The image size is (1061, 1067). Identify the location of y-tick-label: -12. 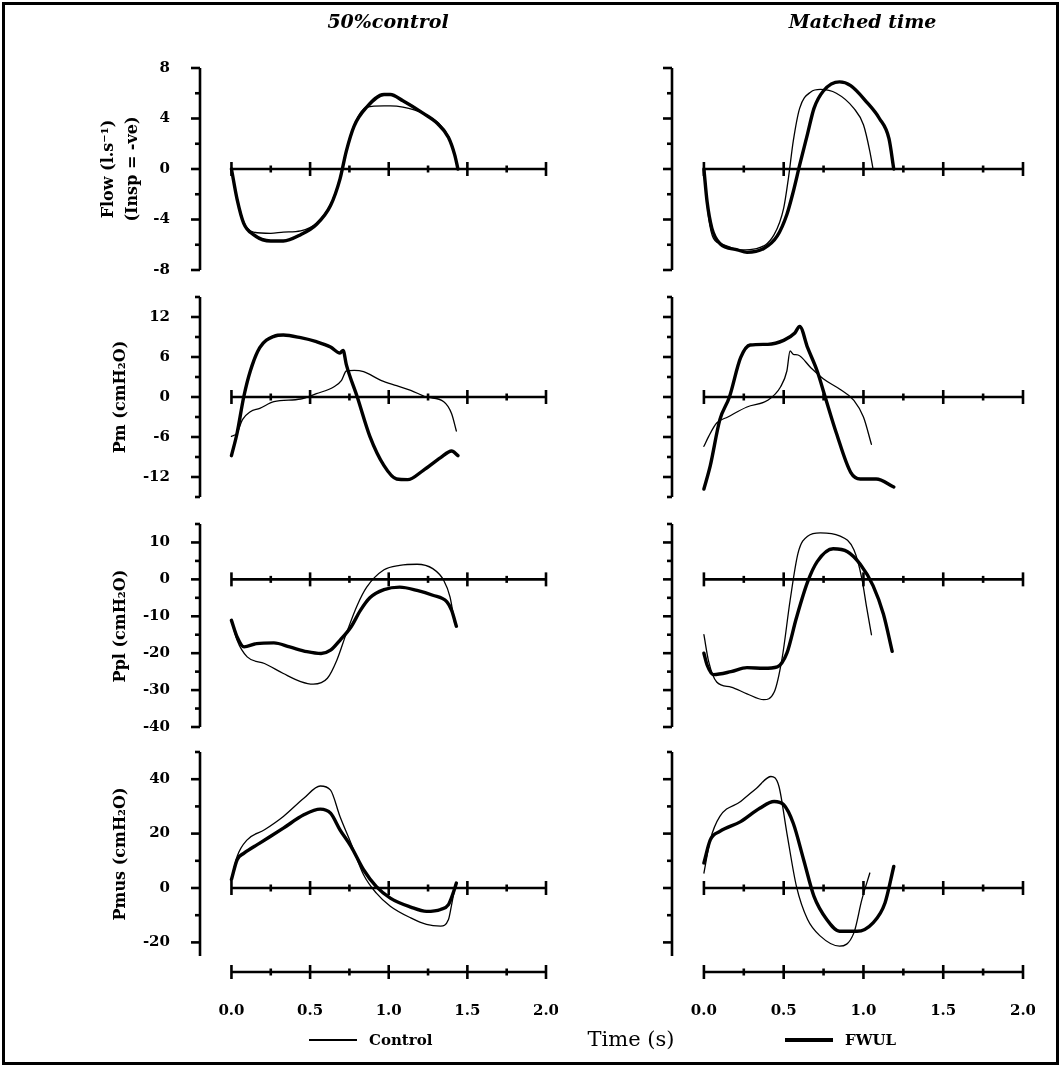
(156, 475).